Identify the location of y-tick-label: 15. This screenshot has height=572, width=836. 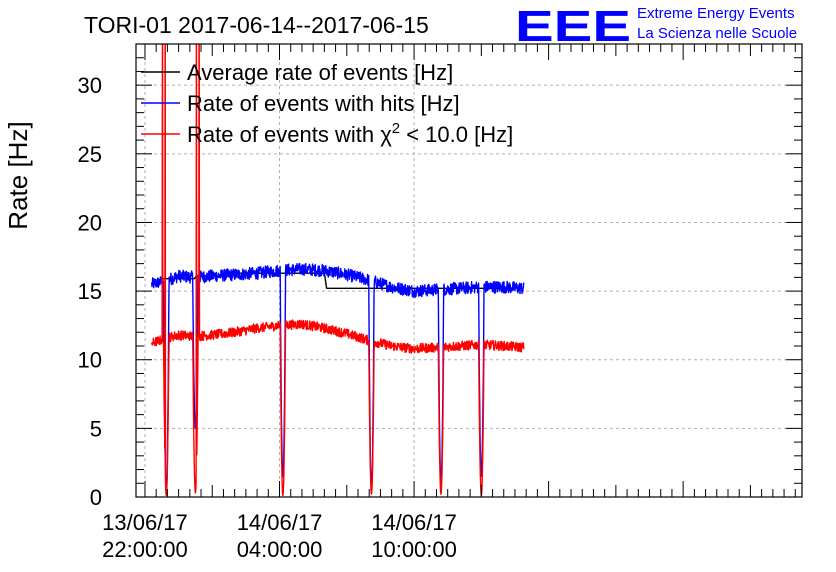
(90, 291).